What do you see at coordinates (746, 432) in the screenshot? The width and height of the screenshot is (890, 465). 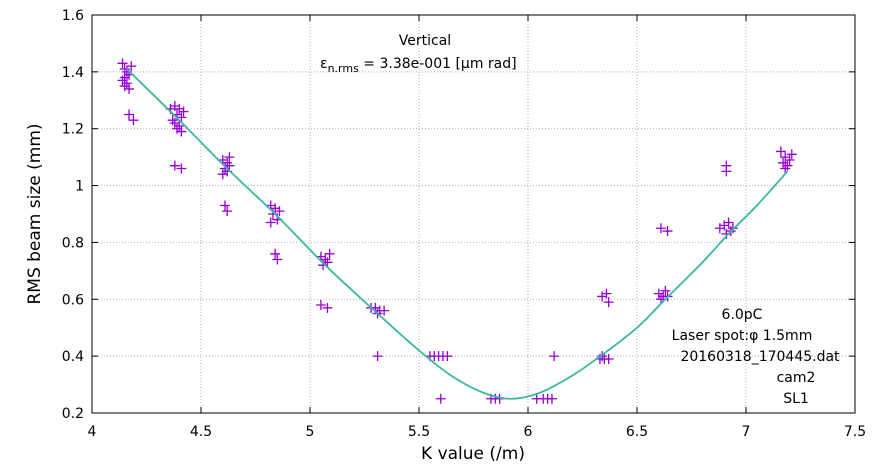 I see `x-tick-label: 7` at bounding box center [746, 432].